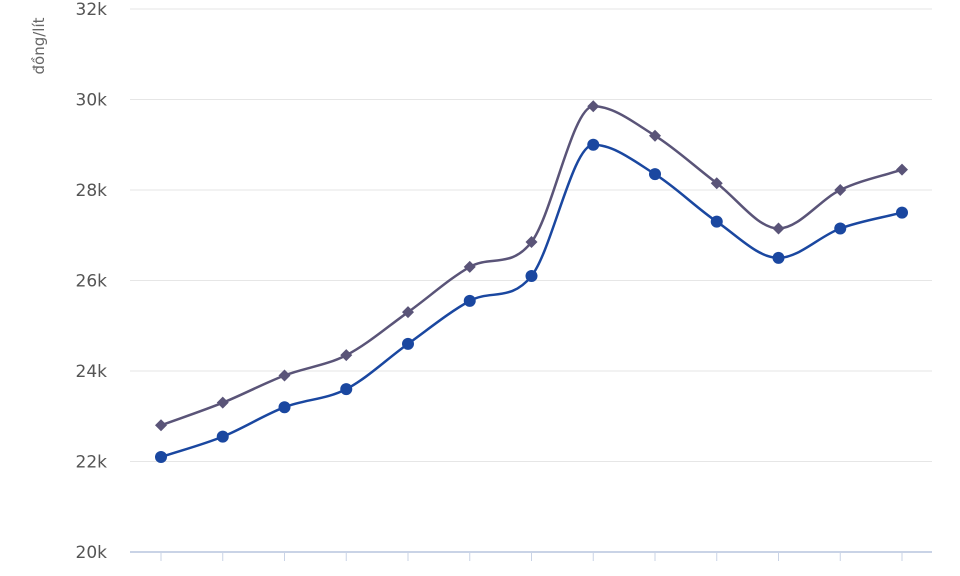 This screenshot has height=576, width=960. I want to click on x-axis, so click(531, 557).